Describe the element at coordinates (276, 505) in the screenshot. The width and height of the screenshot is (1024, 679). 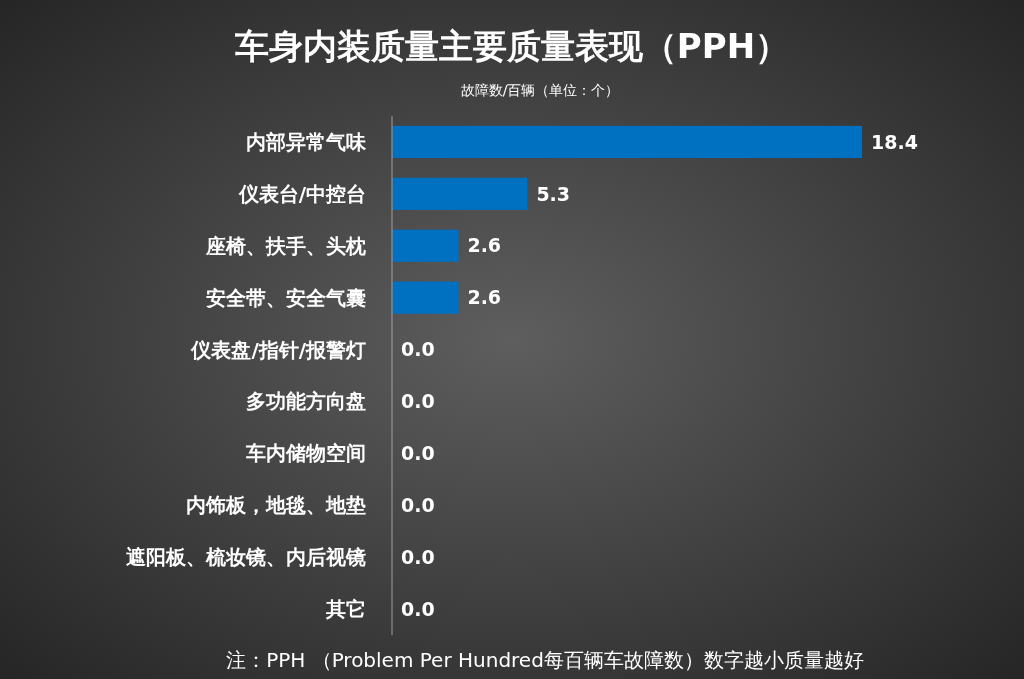
I see `y-tick-label: 内饰板，地毯、地垫` at that location.